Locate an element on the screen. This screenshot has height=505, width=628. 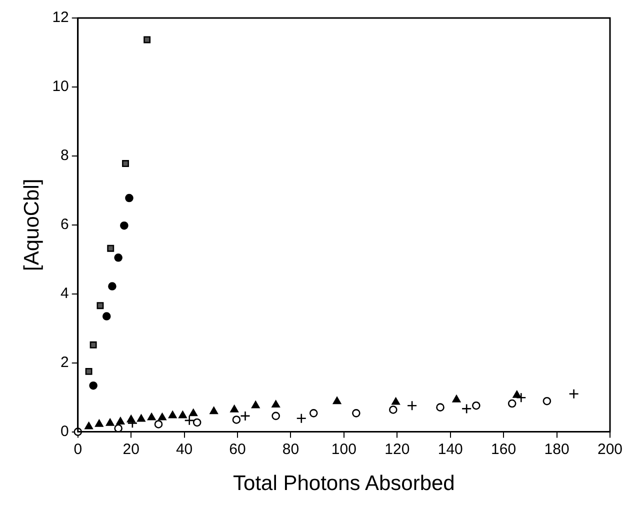
y-tick-label: 10 is located at coordinates (60, 87).